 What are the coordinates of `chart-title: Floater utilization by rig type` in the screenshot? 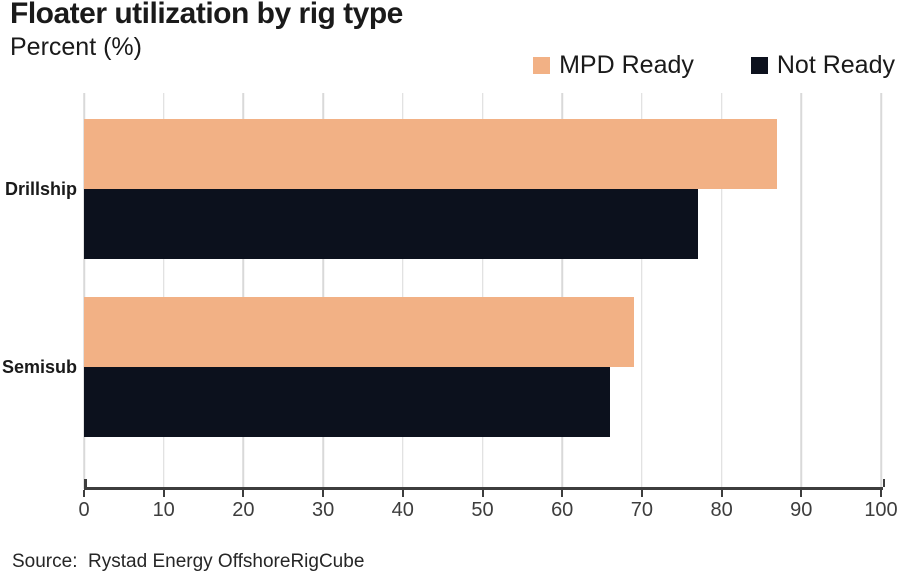 It's located at (206, 15).